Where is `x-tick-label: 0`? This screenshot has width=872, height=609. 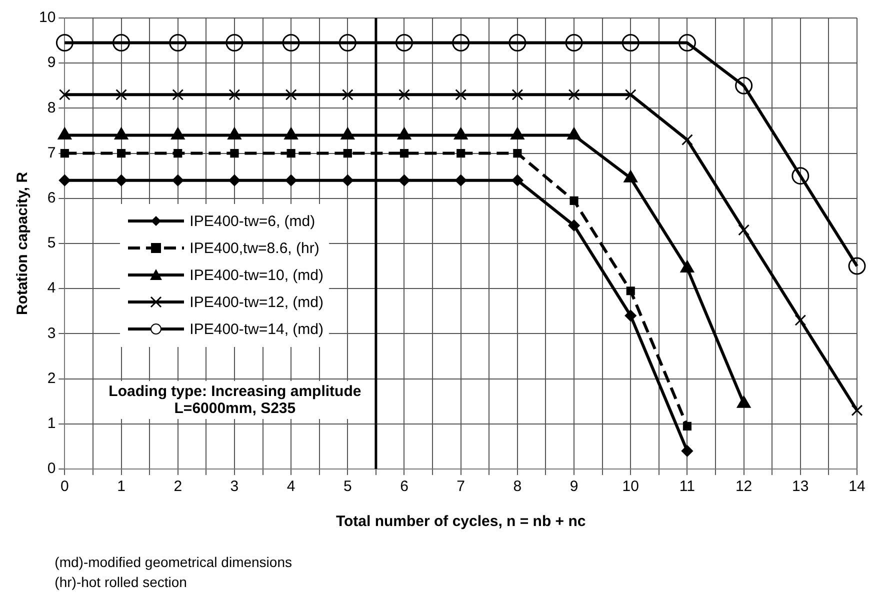 x-tick-label: 0 is located at coordinates (64, 487).